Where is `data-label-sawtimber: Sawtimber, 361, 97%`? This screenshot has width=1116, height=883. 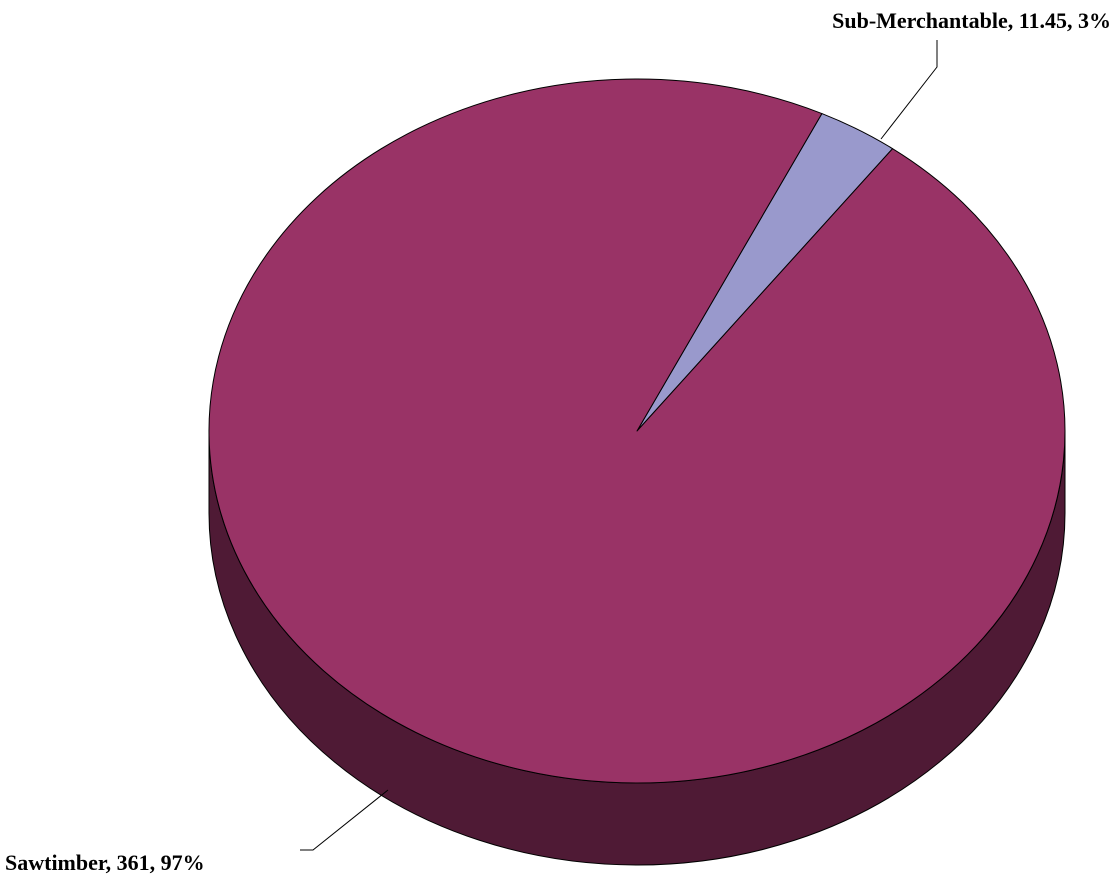
data-label-sawtimber: Sawtimber, 361, 97% is located at coordinates (105, 862).